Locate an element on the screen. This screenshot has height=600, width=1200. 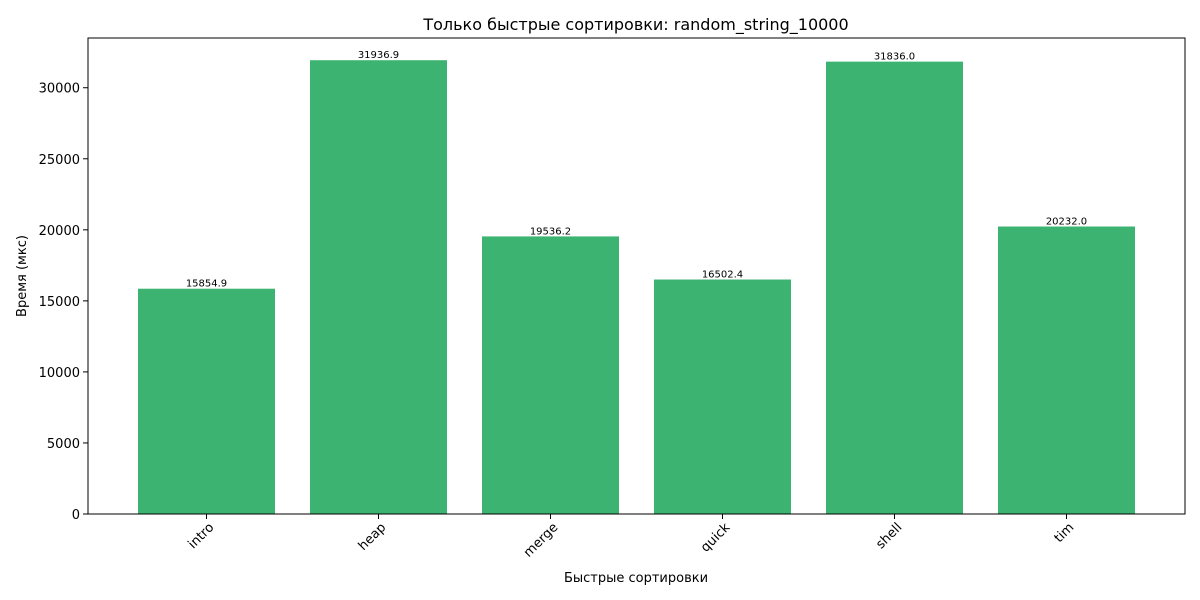
y-axis-ticks: 0 5000 10000 15000 20000 25000 30000 is located at coordinates (63, 302).